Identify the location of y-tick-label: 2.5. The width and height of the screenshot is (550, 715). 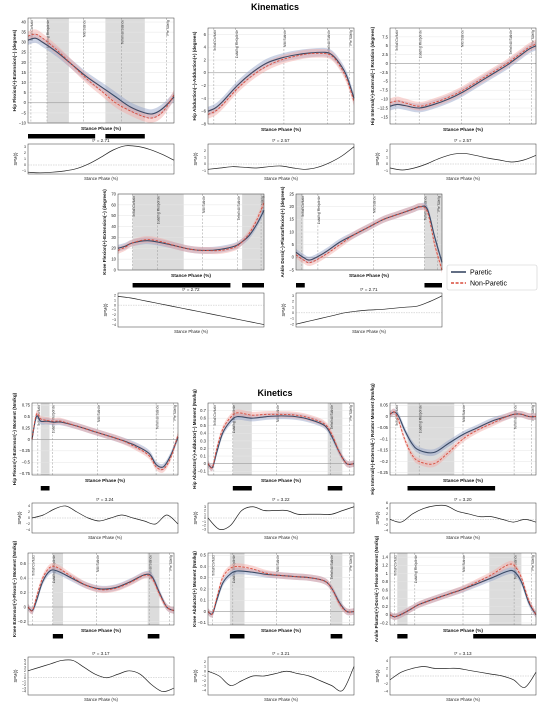
(385, 54).